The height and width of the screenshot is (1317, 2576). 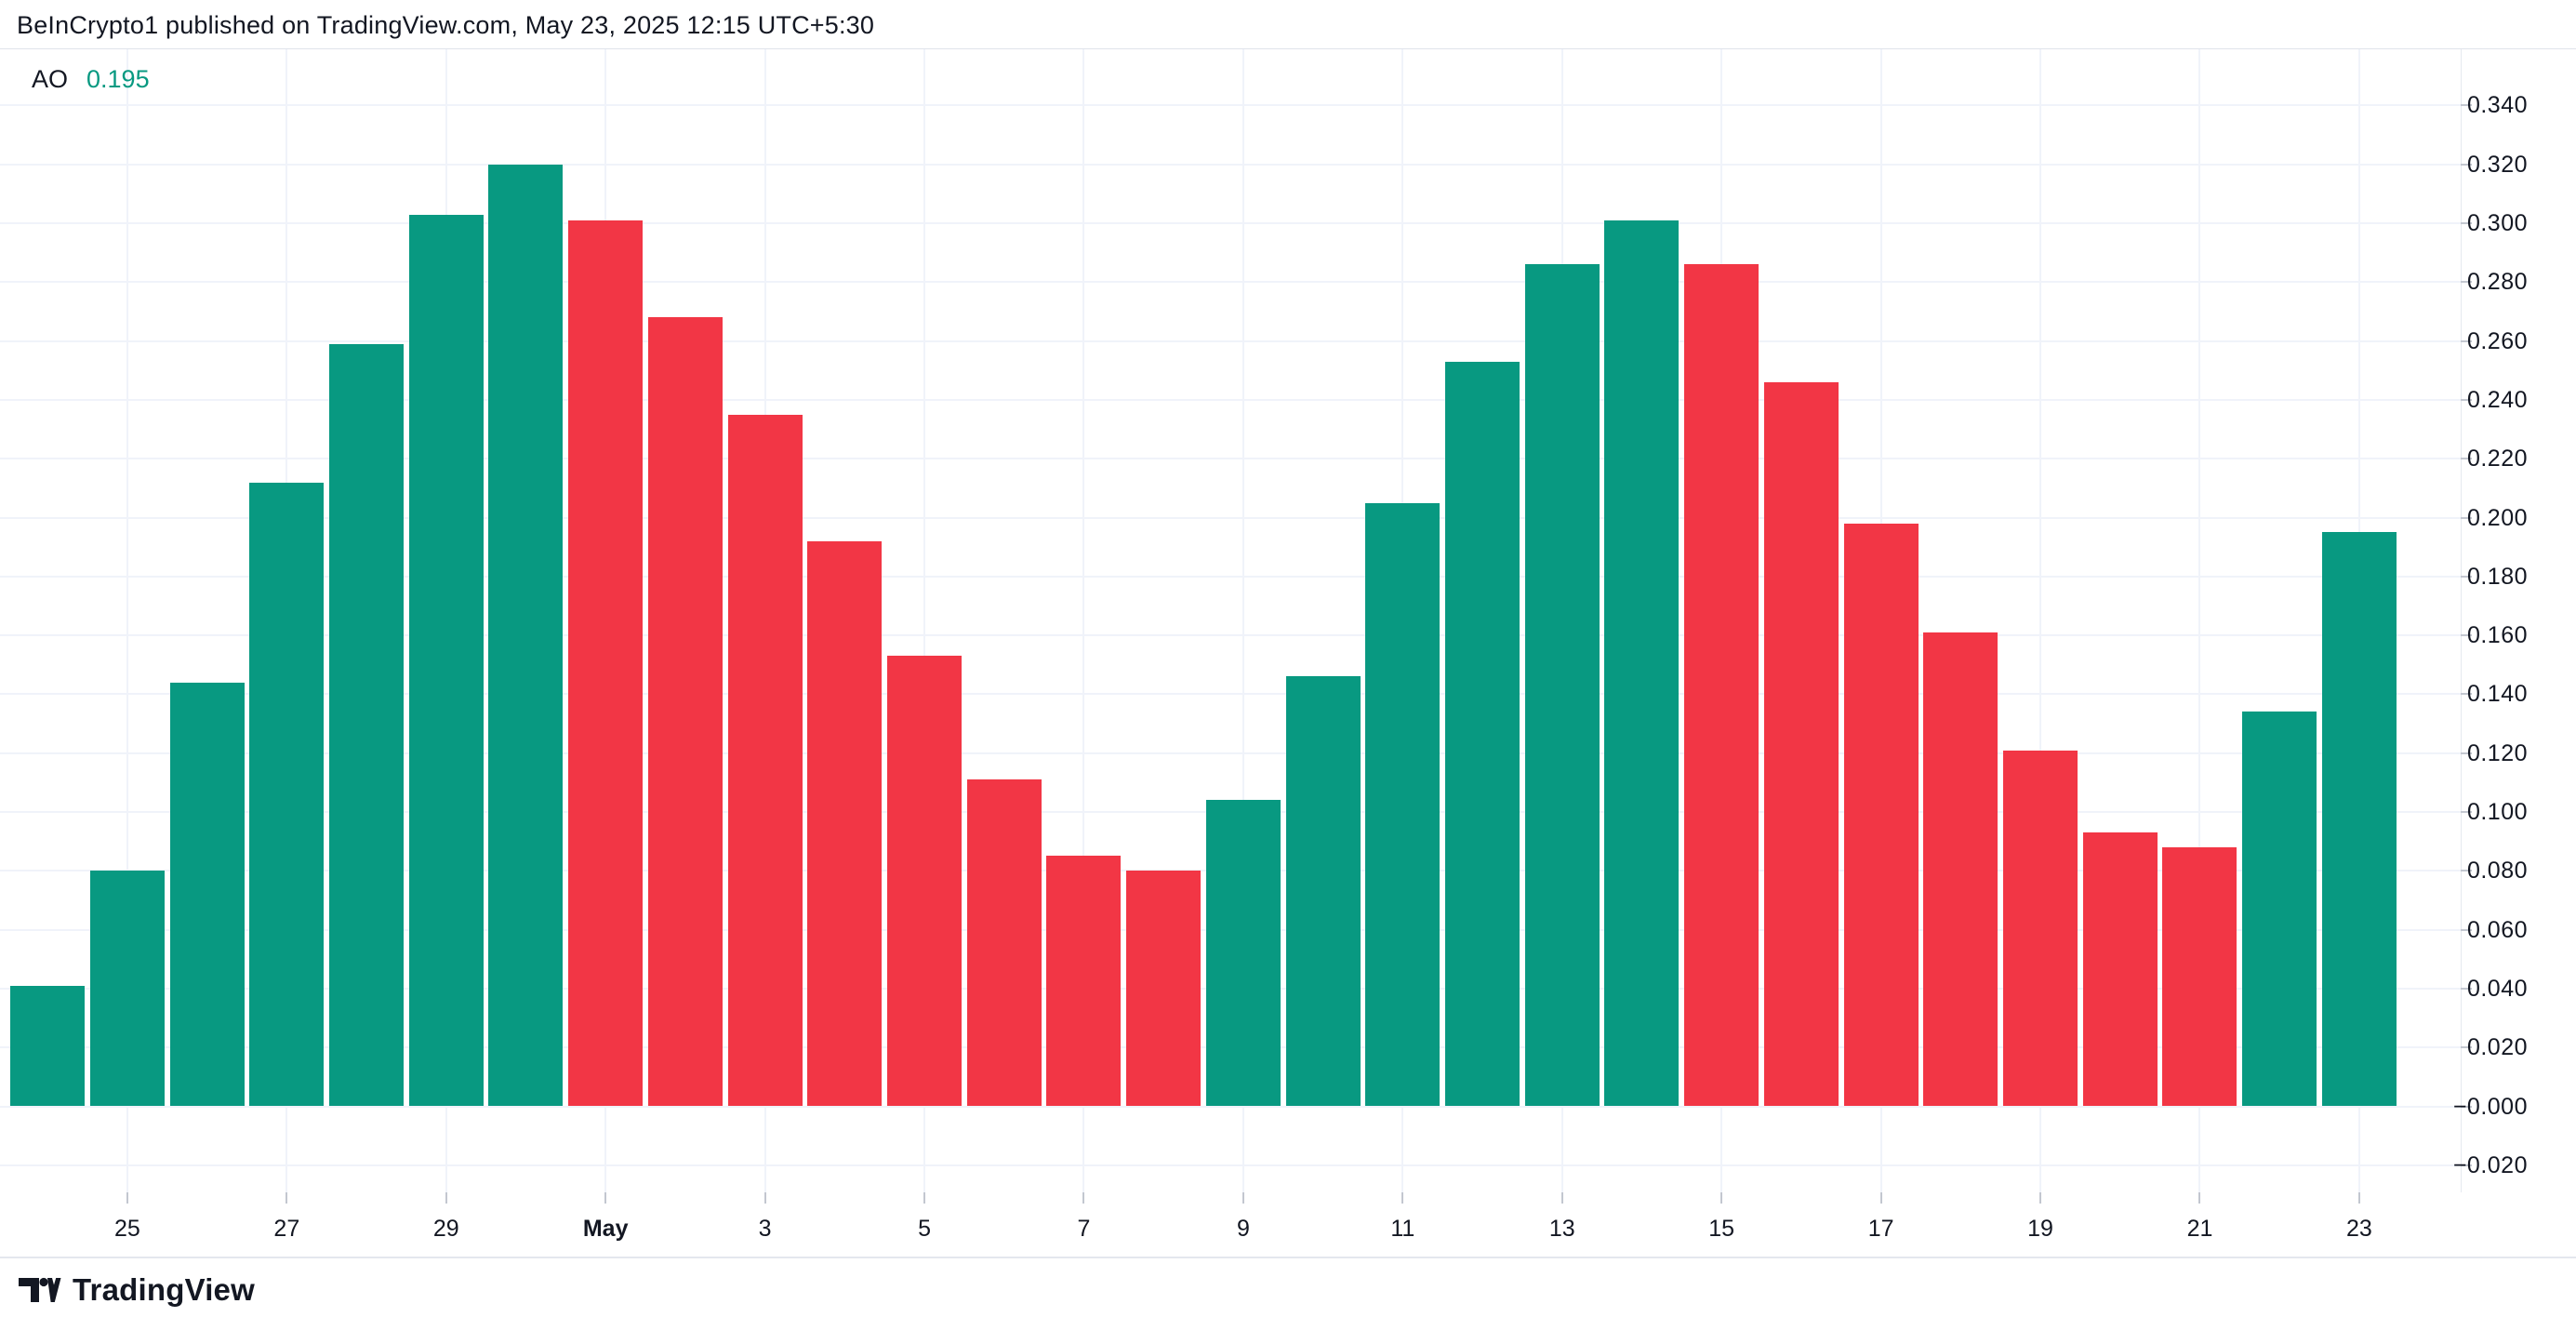 I want to click on time-tick-label: 5, so click(x=924, y=1229).